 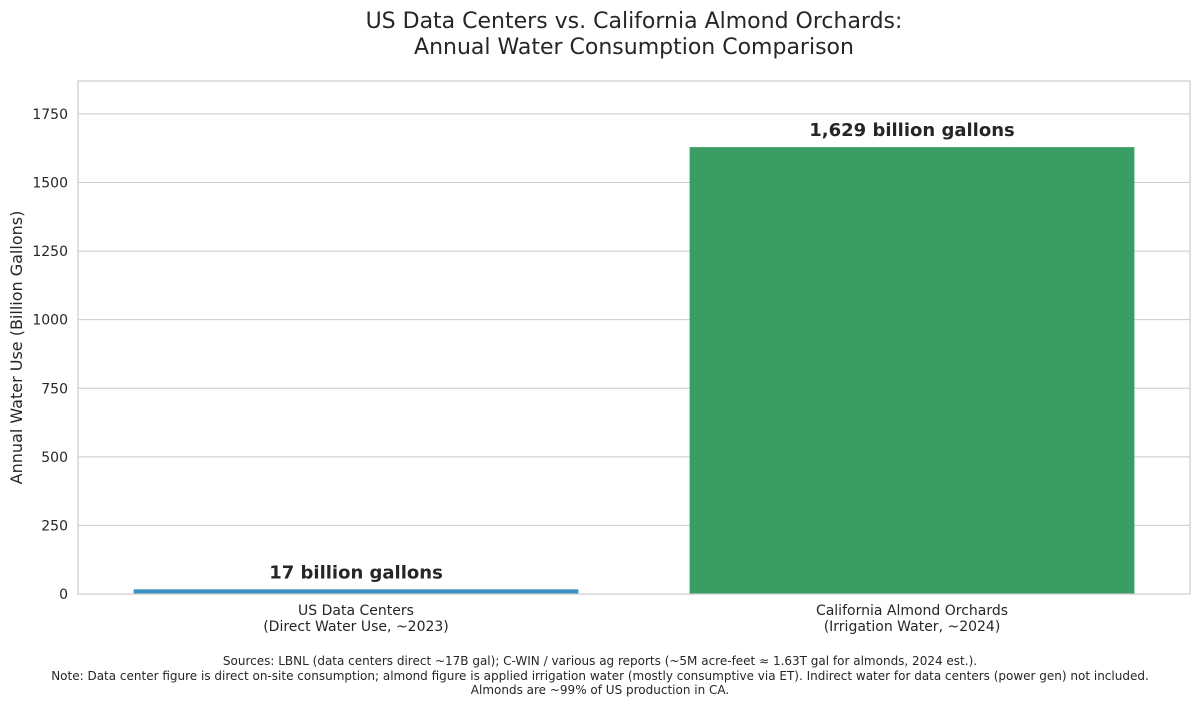 What do you see at coordinates (63, 595) in the screenshot?
I see `y-tick-label: 0` at bounding box center [63, 595].